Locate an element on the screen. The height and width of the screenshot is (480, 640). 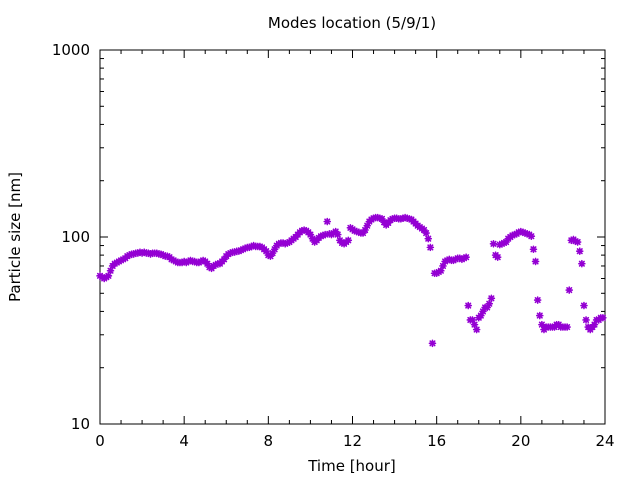
x-tick-label: 16 is located at coordinates (436, 441).